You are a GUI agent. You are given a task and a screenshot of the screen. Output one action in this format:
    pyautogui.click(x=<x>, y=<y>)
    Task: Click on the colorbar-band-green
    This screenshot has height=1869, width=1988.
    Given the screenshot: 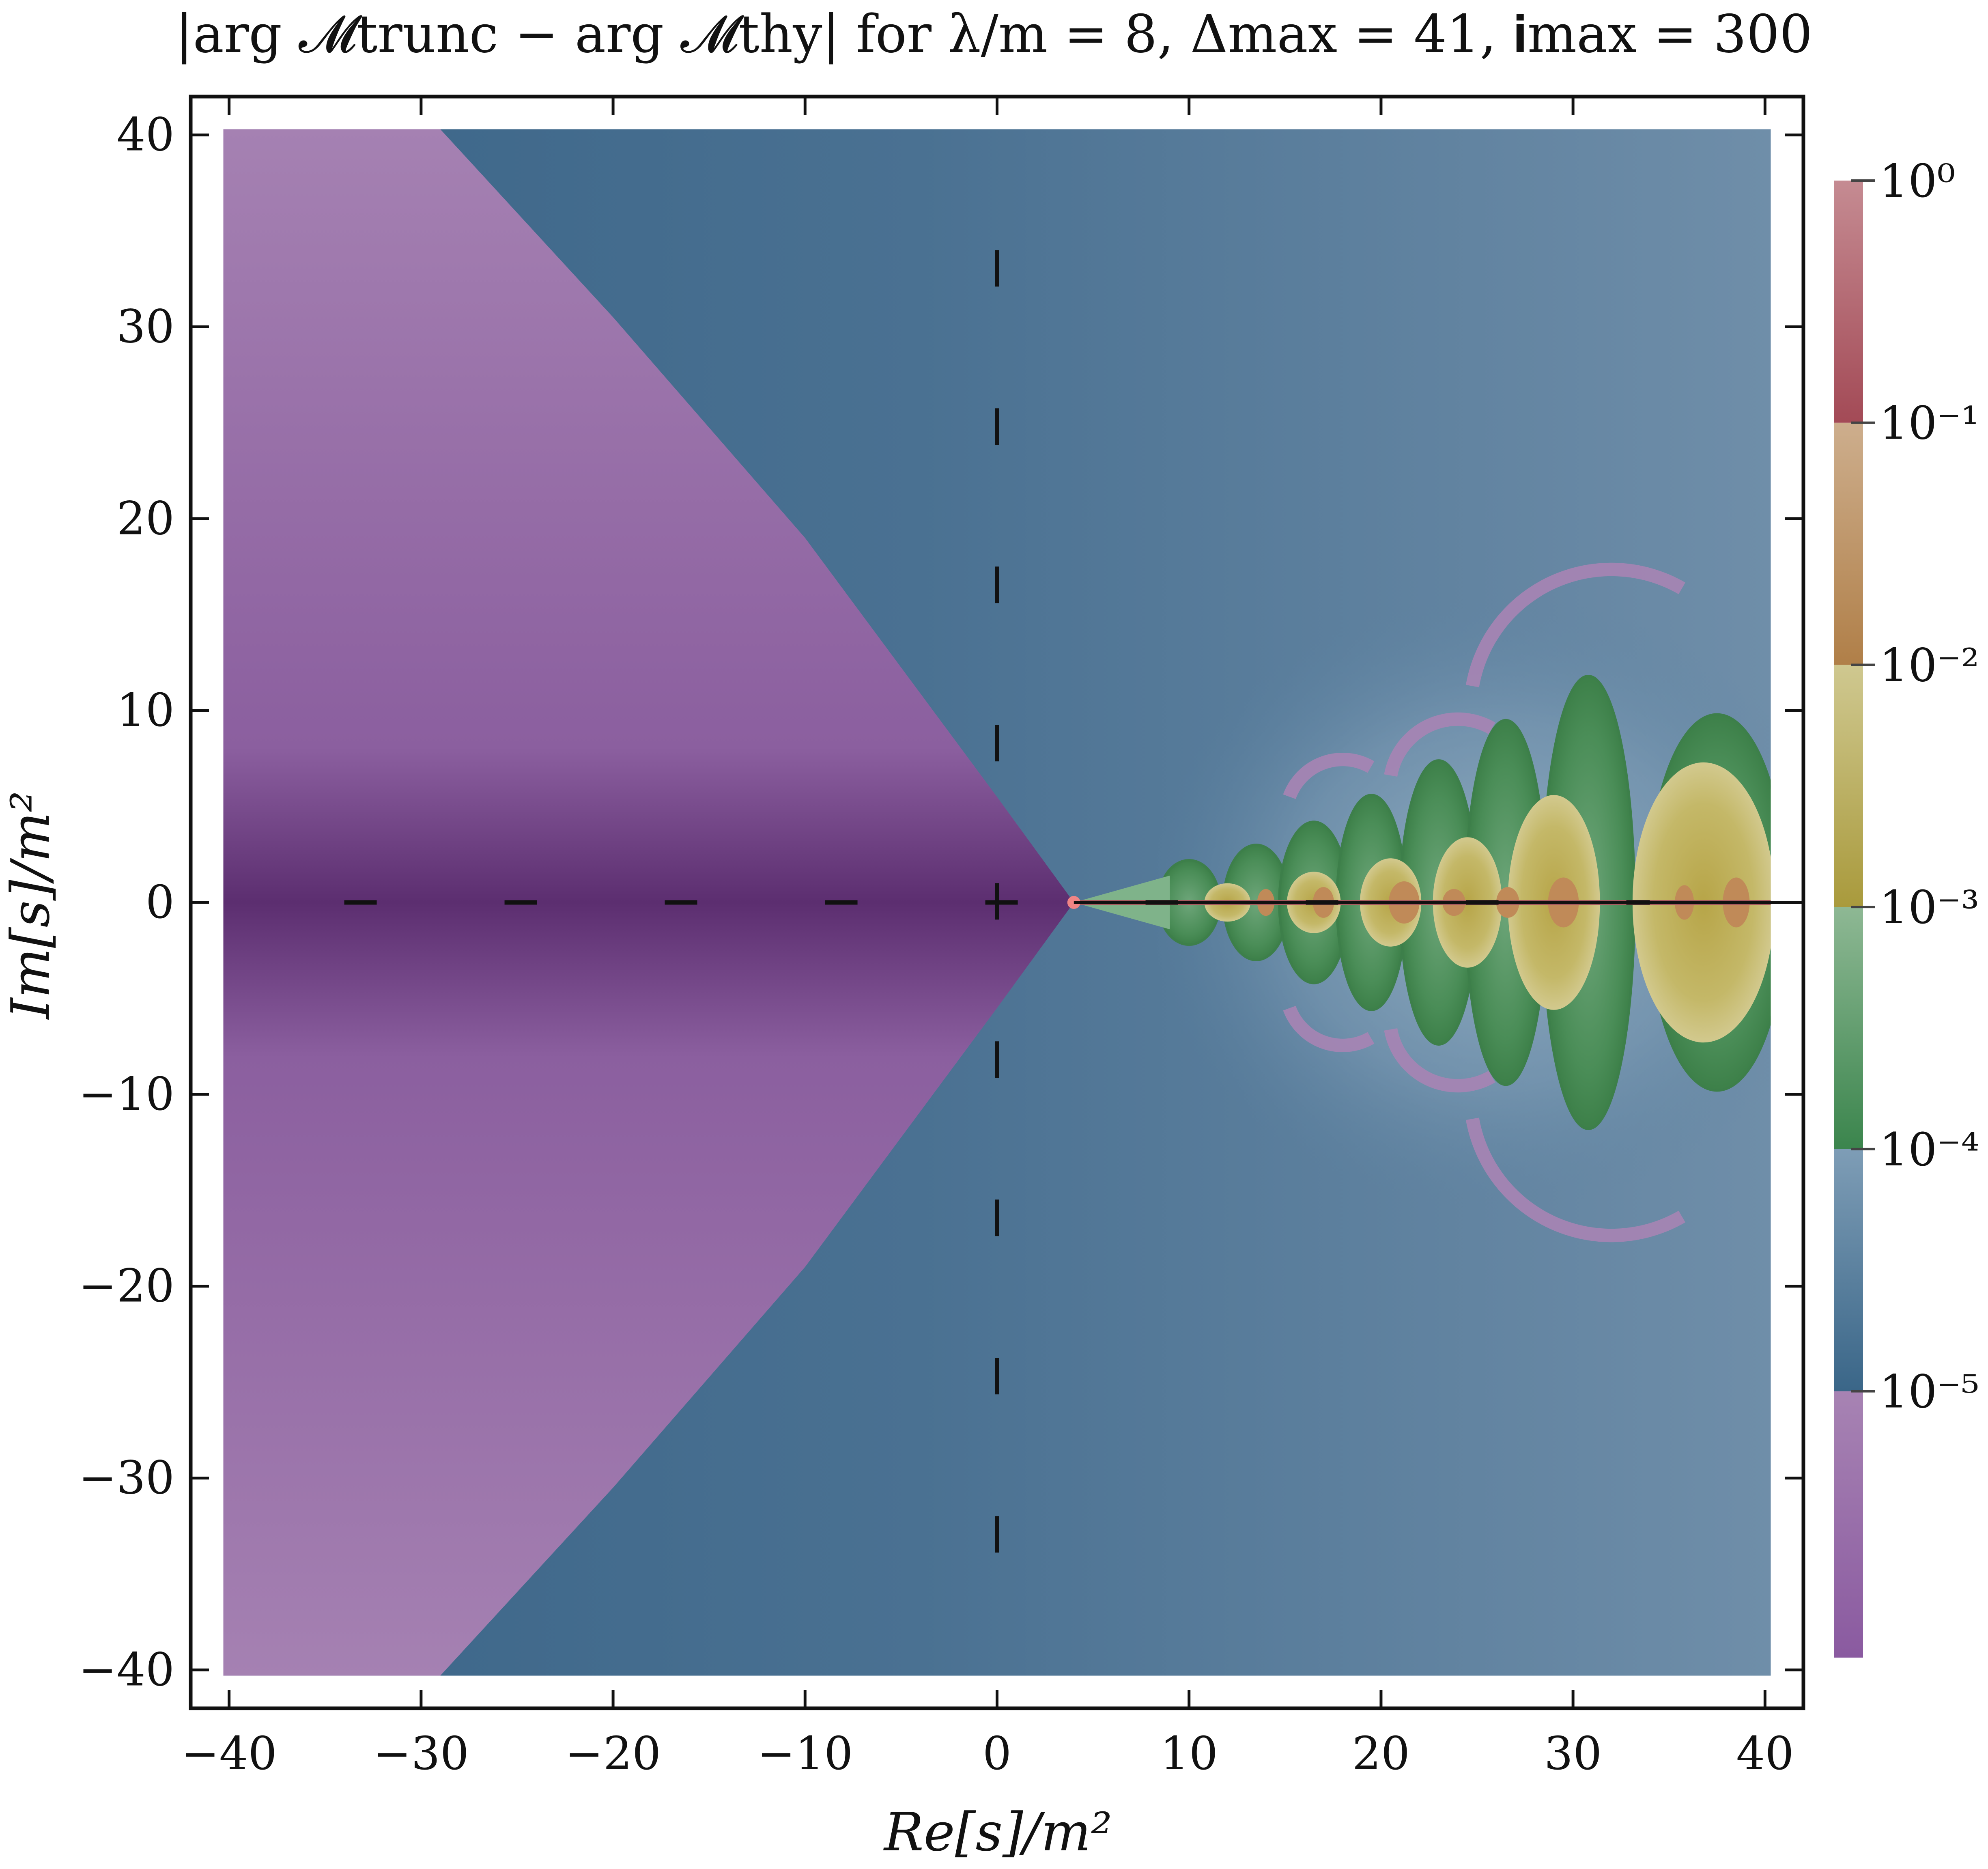 What is the action you would take?
    pyautogui.click(x=1848, y=1028)
    